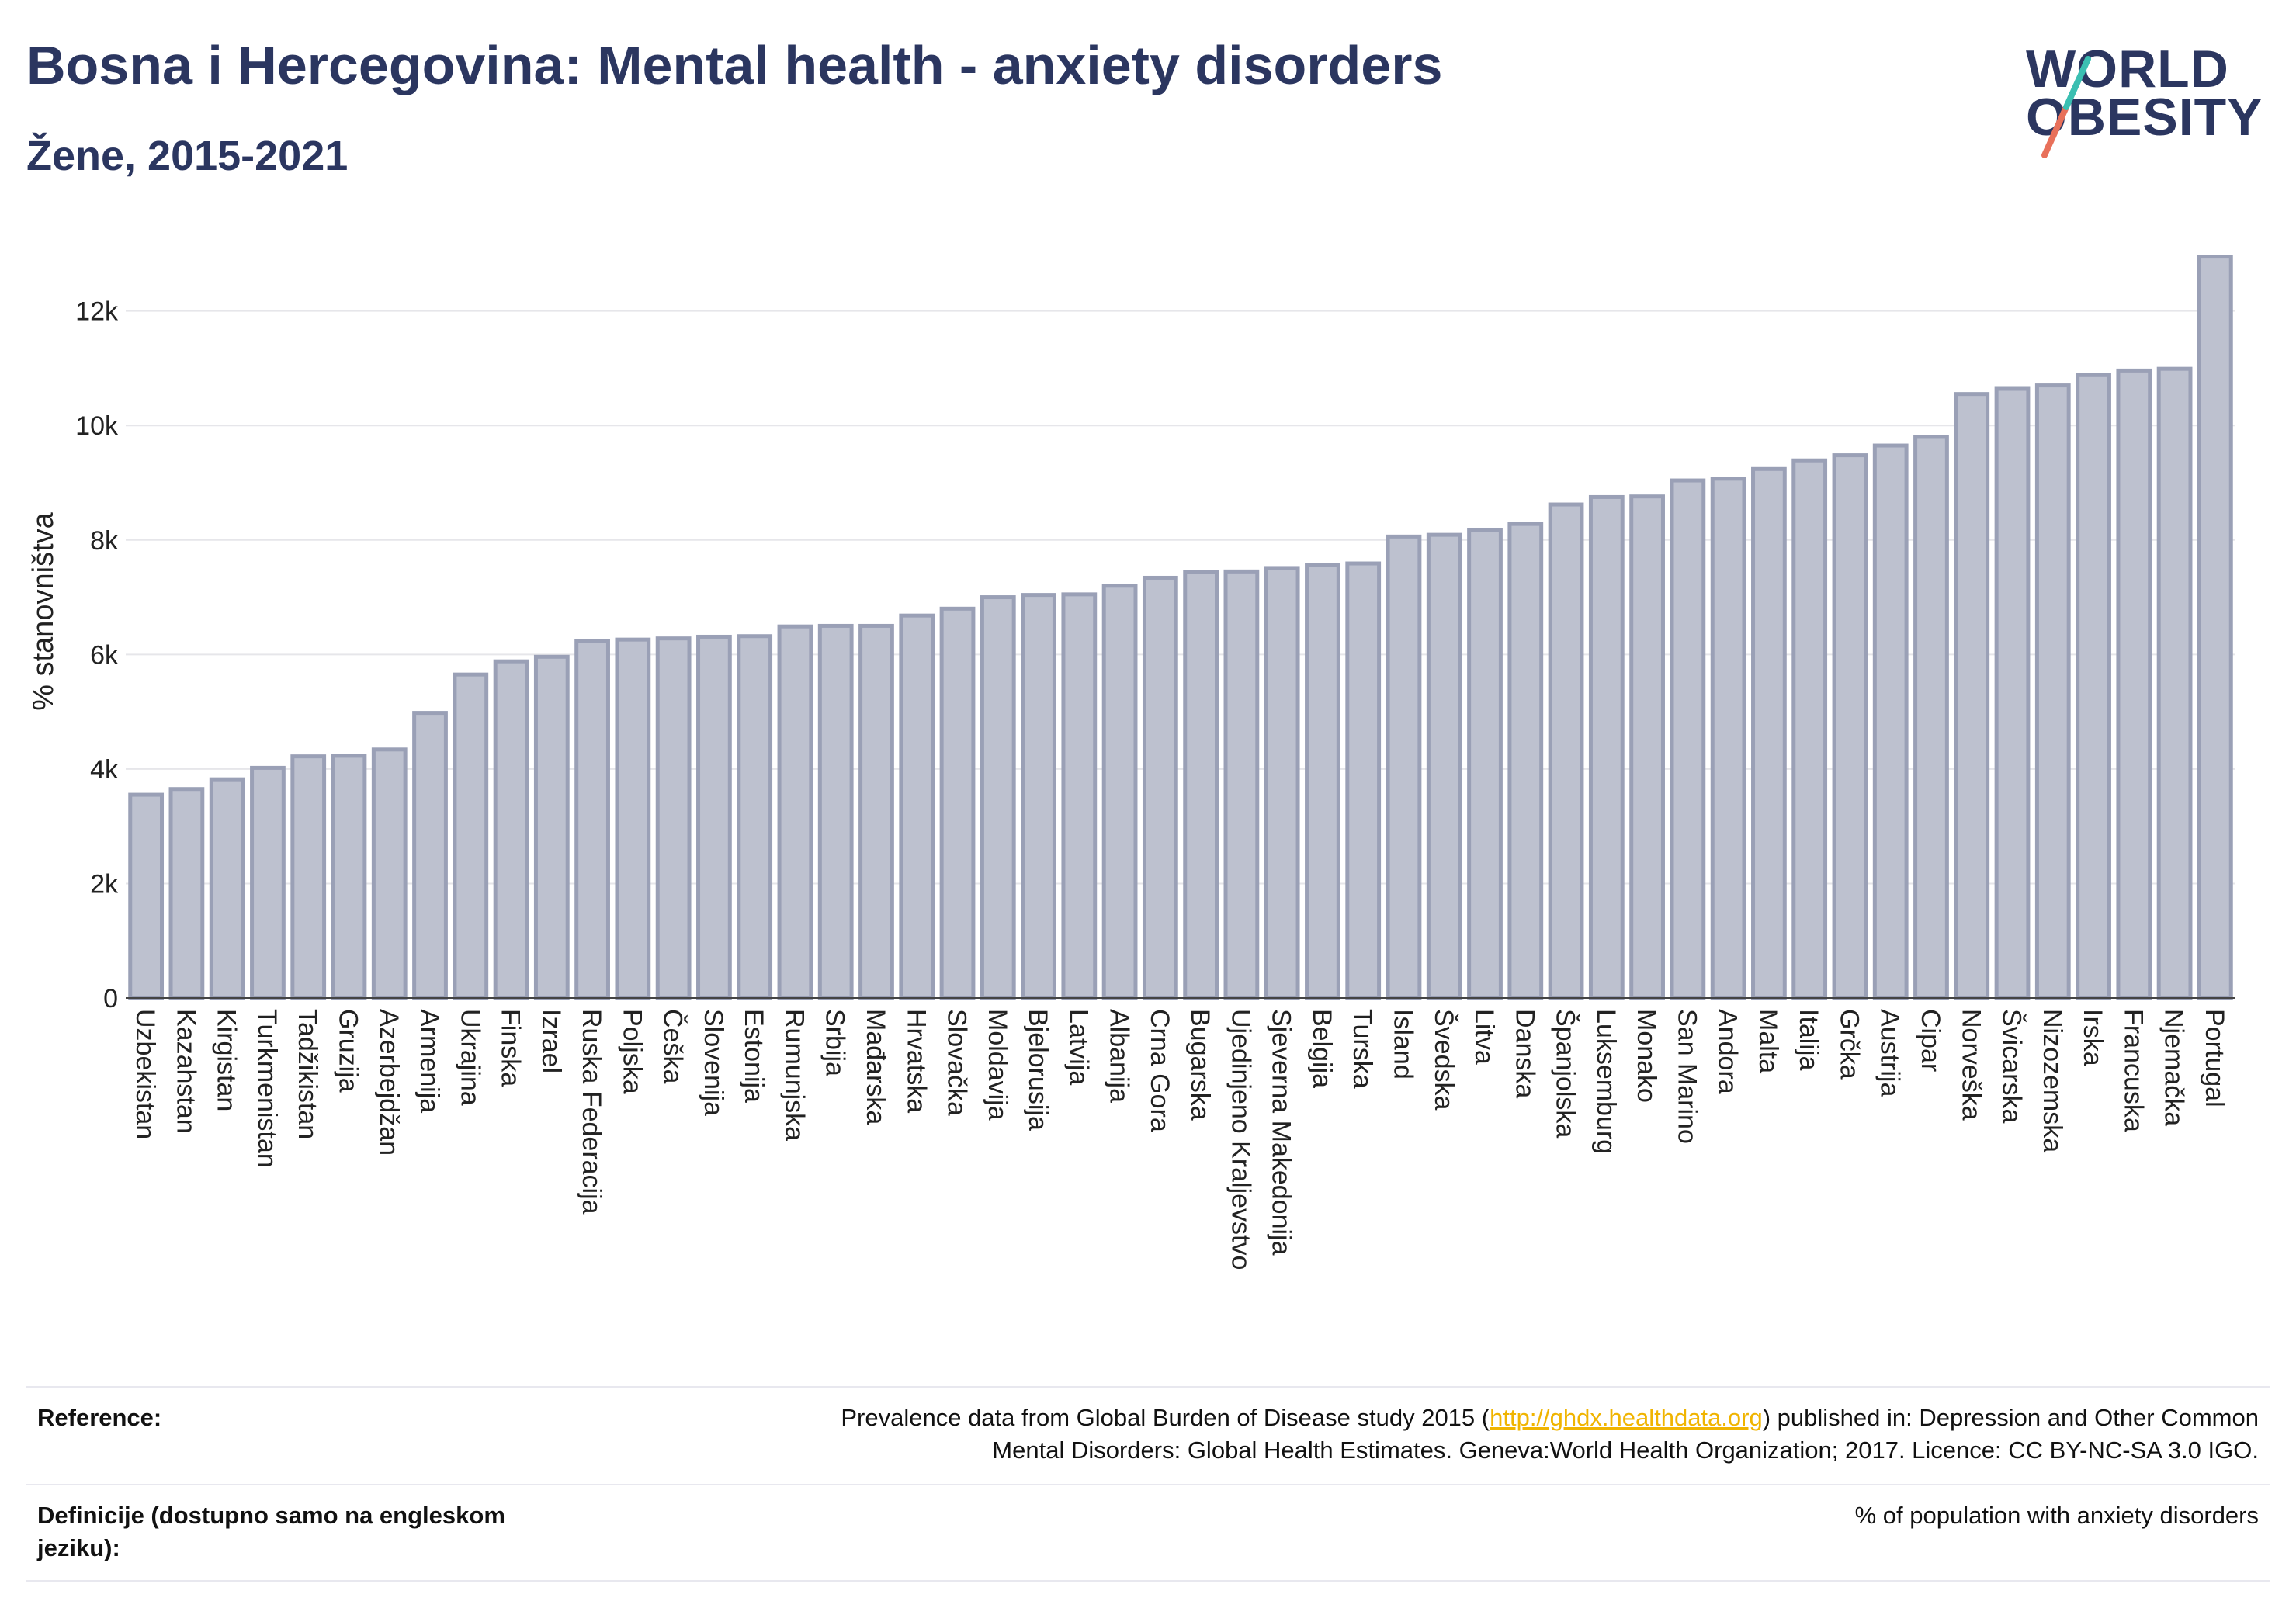 This screenshot has height=1622, width=2296. What do you see at coordinates (1849, 1044) in the screenshot?
I see `x-tick-label: Grčka` at bounding box center [1849, 1044].